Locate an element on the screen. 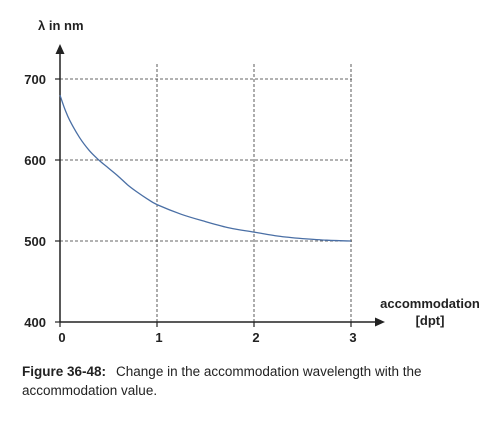 The width and height of the screenshot is (499, 426). y-tick-label-400: 400 is located at coordinates (35, 322).